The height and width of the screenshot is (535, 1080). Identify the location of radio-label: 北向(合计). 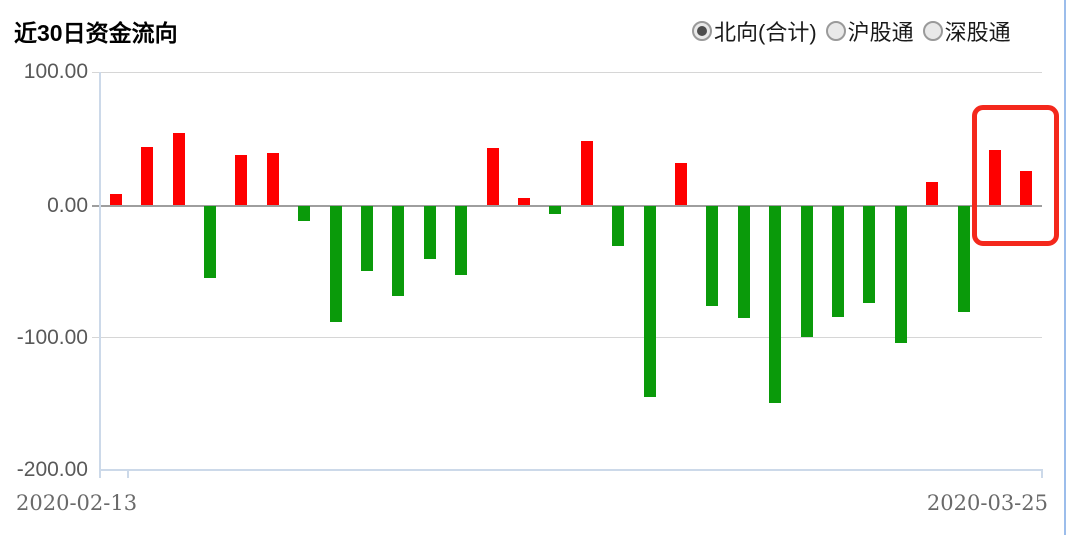
(765, 32).